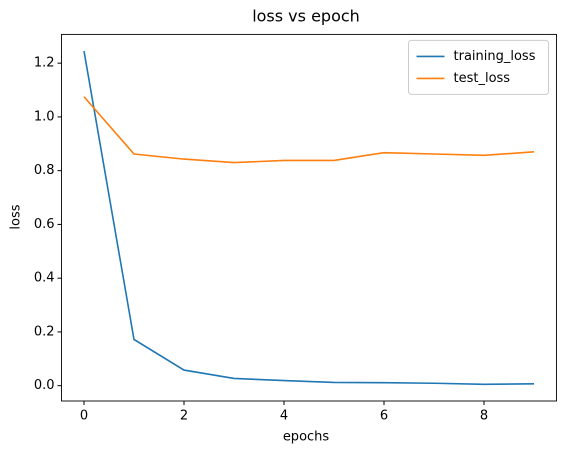 The height and width of the screenshot is (455, 567). I want to click on x-tick-label: 0, so click(84, 416).